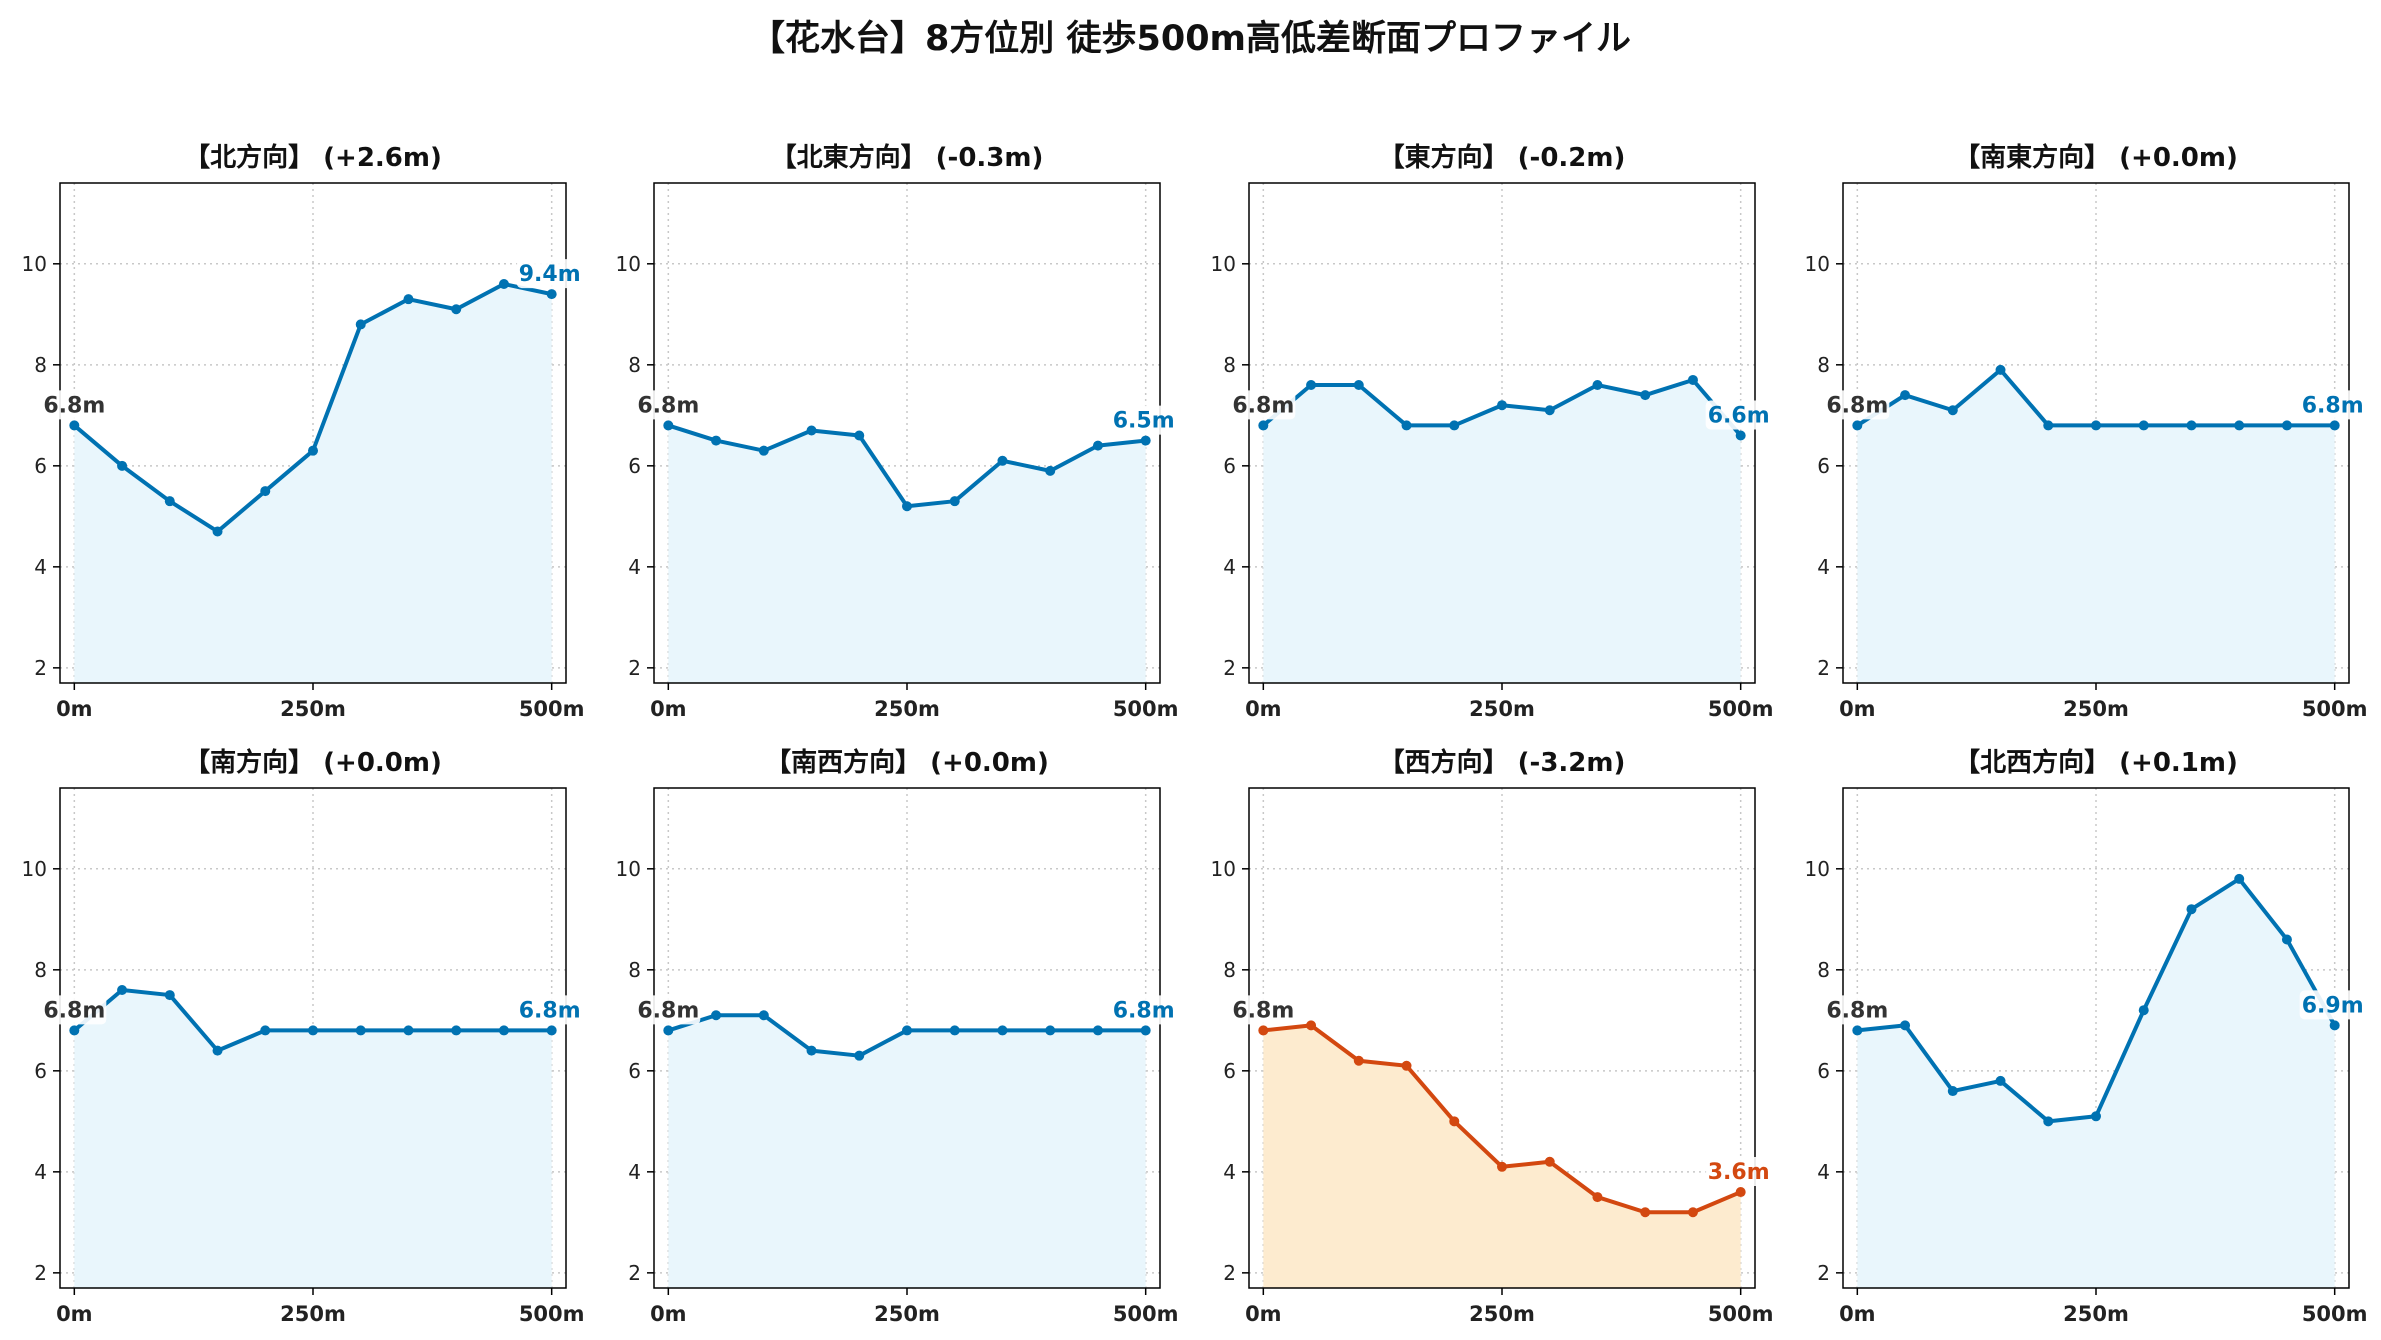 The image size is (2381, 1340). Describe the element at coordinates (313, 157) in the screenshot. I see `panel-title: 【北方向】 (+2.6m)` at that location.